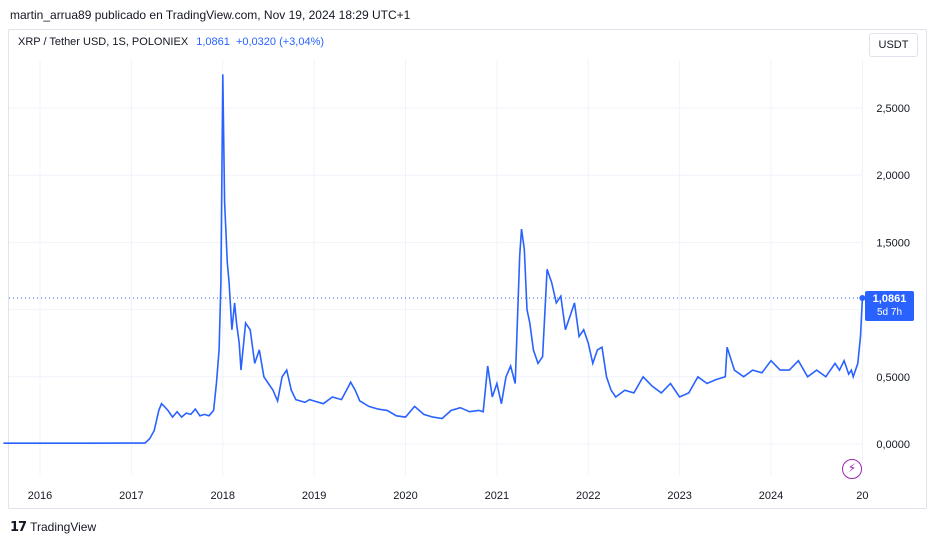 The width and height of the screenshot is (937, 545). Describe the element at coordinates (889, 299) in the screenshot. I see `last-price-value: 1,0861` at that location.